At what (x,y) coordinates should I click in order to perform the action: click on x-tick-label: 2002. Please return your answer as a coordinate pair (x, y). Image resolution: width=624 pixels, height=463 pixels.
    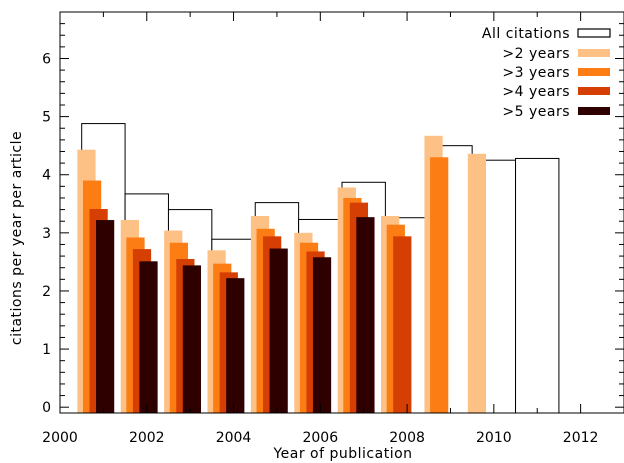
    Looking at the image, I should click on (147, 438).